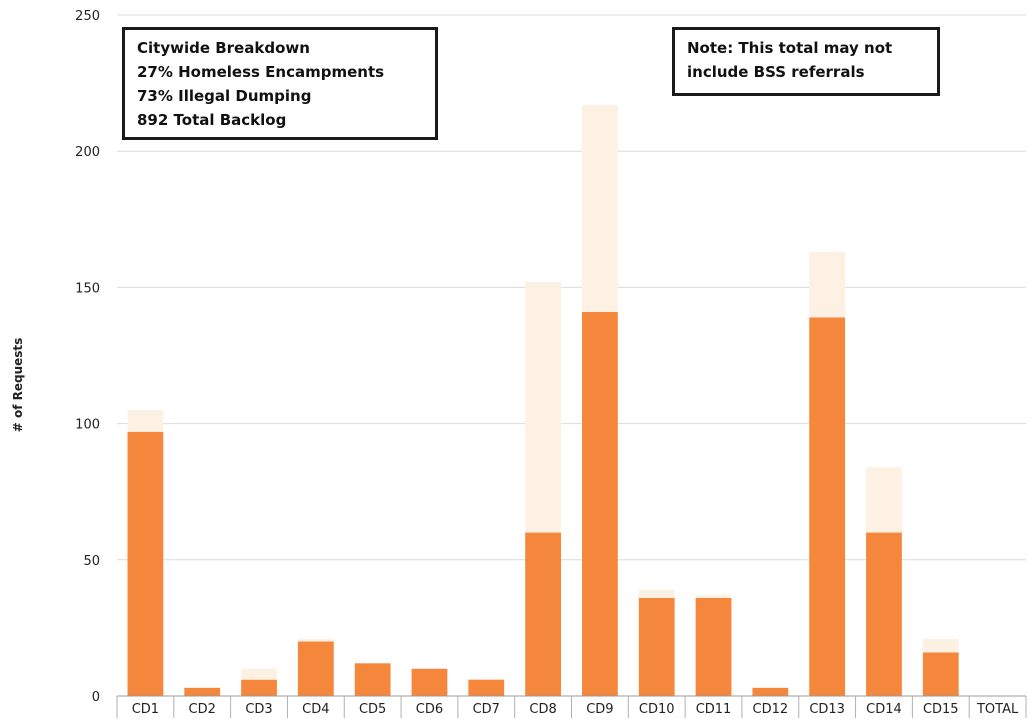  Describe the element at coordinates (771, 709) in the screenshot. I see `x-tick-label: CD12` at that location.